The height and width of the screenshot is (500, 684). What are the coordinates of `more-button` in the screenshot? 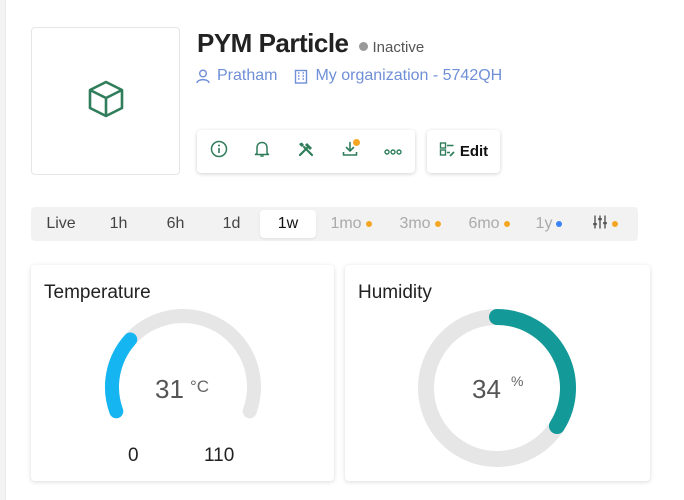 It's located at (393, 151).